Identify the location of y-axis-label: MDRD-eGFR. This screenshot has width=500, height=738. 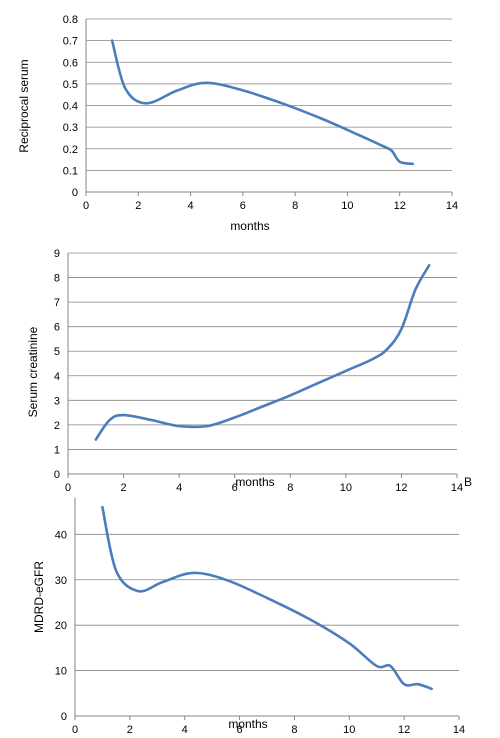
(39, 597).